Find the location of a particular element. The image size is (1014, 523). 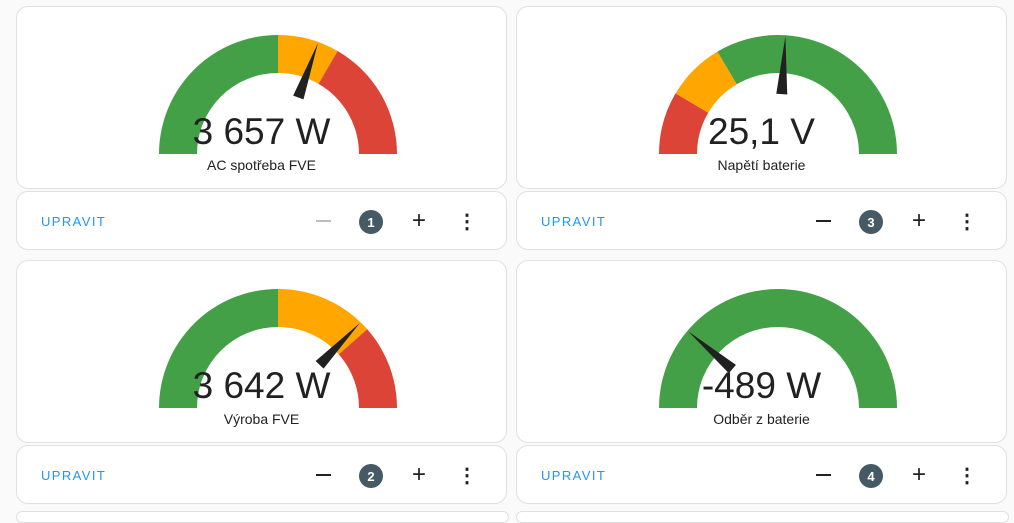

card-edit-footer: UPRAVIT 4 + ⋮ is located at coordinates (761, 474).